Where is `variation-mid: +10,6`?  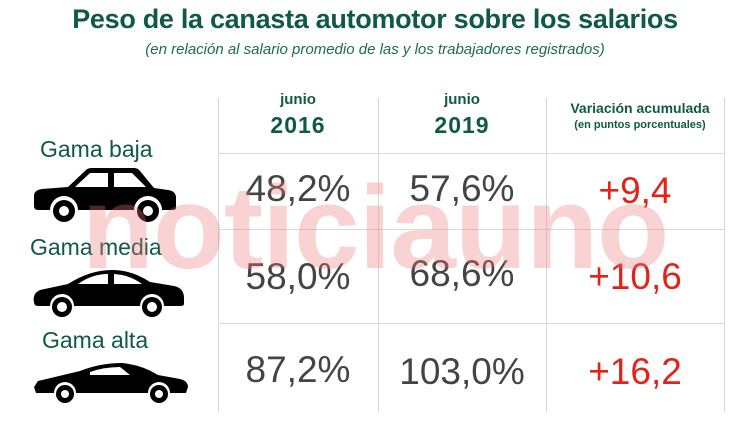
variation-mid: +10,6 is located at coordinates (635, 276).